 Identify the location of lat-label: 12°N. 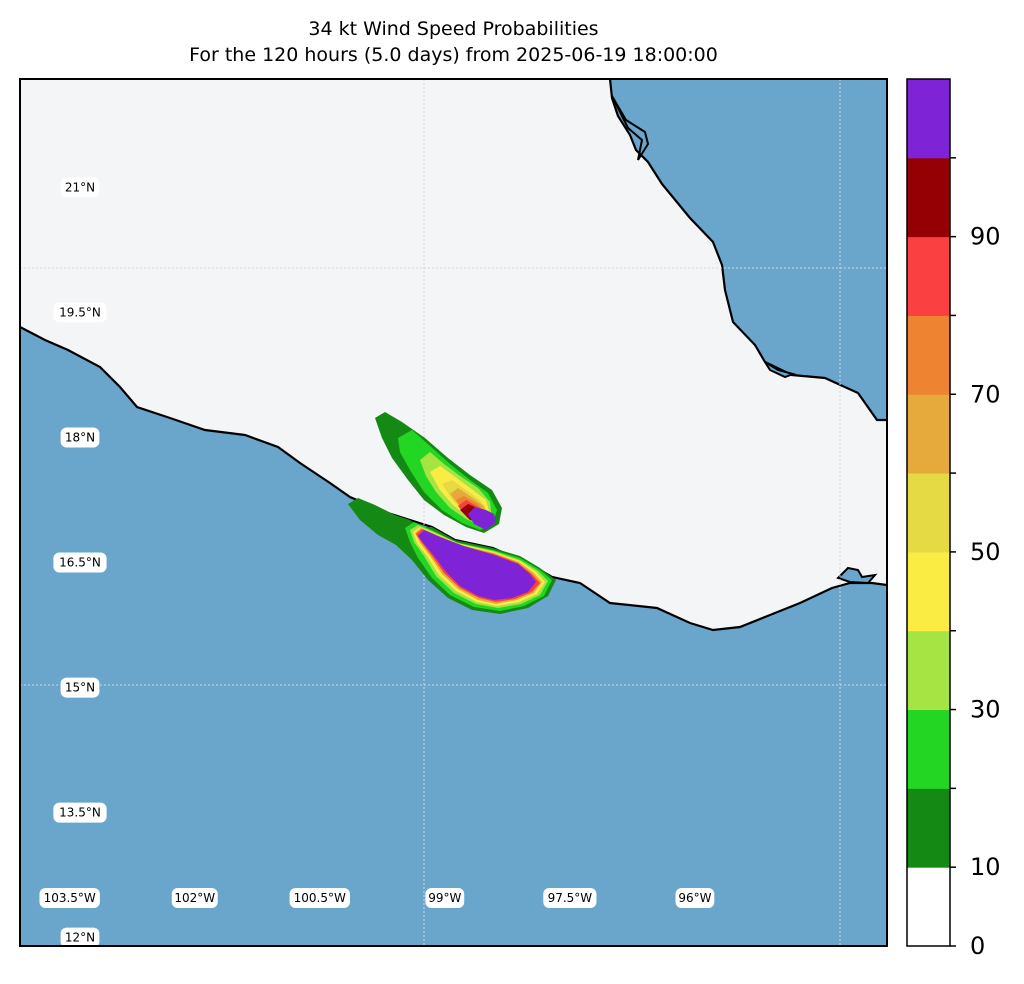
(80, 938).